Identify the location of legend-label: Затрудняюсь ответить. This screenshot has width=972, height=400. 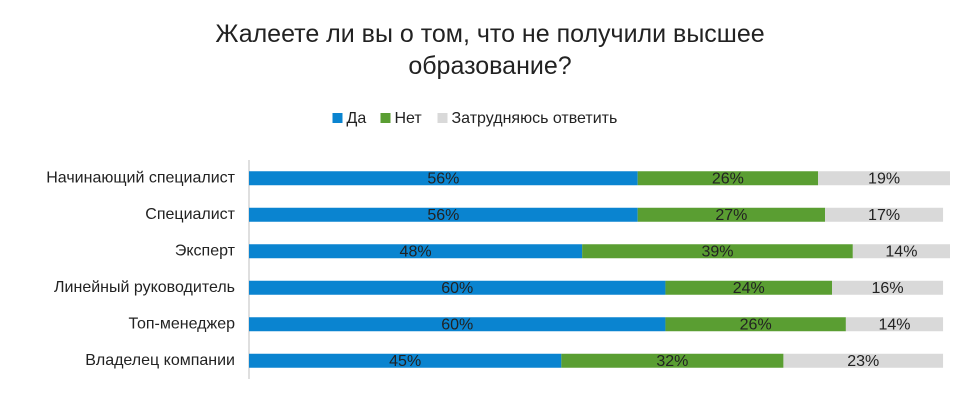
(535, 118).